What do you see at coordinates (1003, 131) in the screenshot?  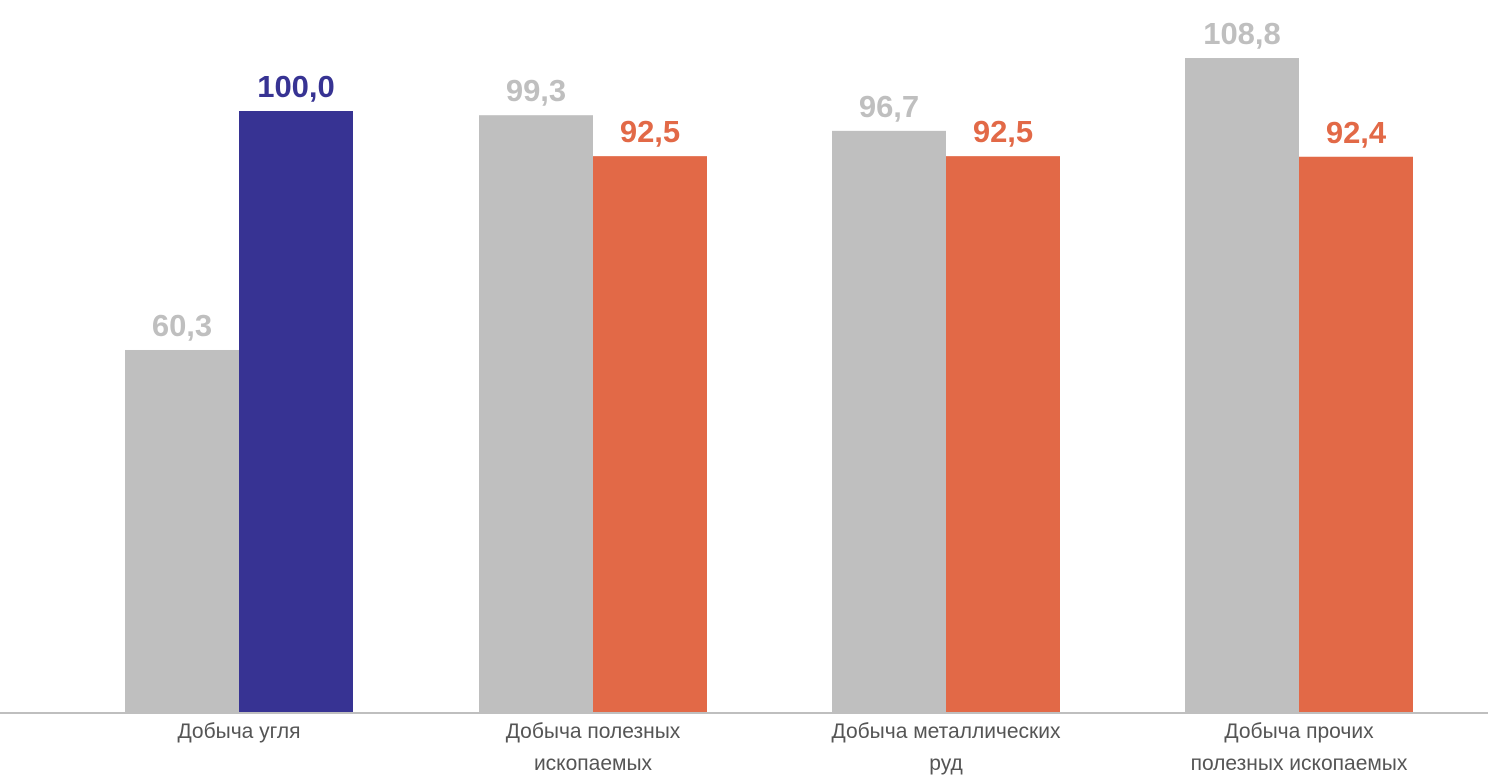 I see `value-label-s2-c3: 92,5` at bounding box center [1003, 131].